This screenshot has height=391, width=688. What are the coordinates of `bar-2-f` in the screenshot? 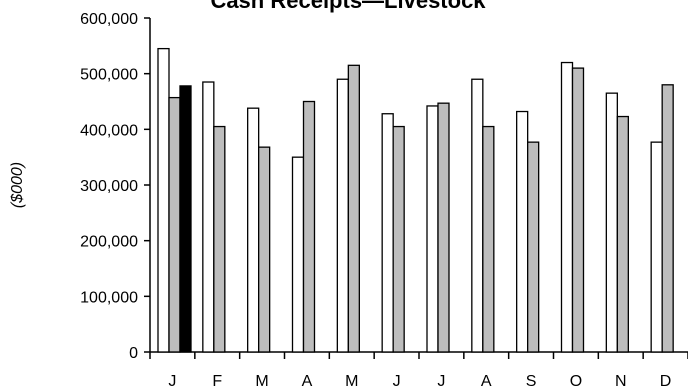 It's located at (219, 239).